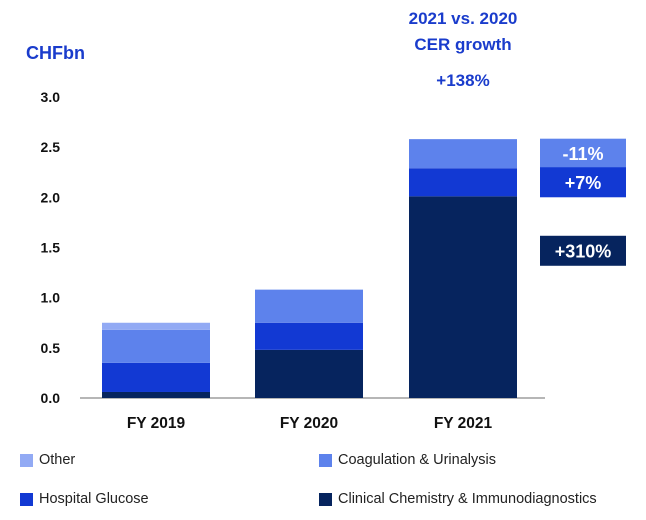 This screenshot has height=520, width=646. Describe the element at coordinates (325, 499) in the screenshot. I see `legend-swatch-clinical` at that location.